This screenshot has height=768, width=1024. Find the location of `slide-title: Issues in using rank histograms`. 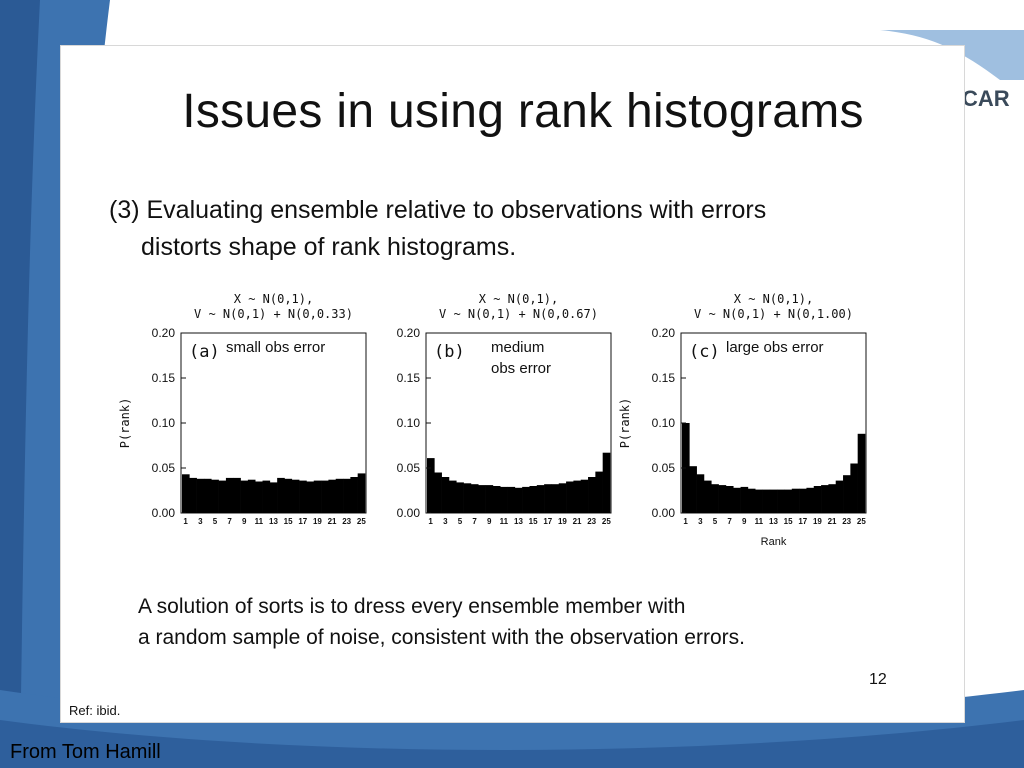

slide-title: Issues in using rank histograms is located at coordinates (523, 111).